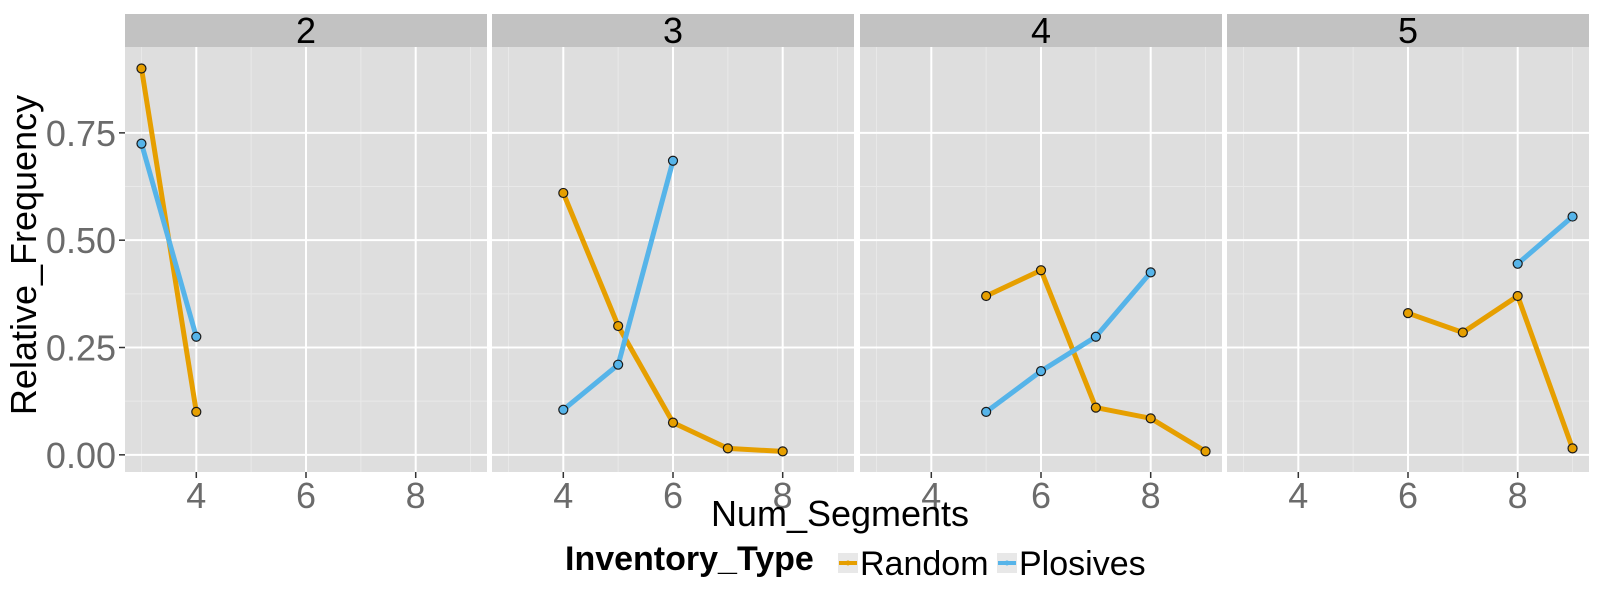 Image resolution: width=1600 pixels, height=600 pixels. Describe the element at coordinates (840, 513) in the screenshot. I see `x-axis-title: Num_Segments` at that location.